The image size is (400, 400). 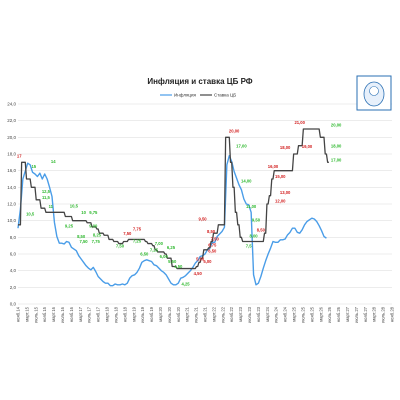 What do you see at coordinates (276, 314) in the screenshot?
I see `x-tick-label: июль.24` at bounding box center [276, 314].